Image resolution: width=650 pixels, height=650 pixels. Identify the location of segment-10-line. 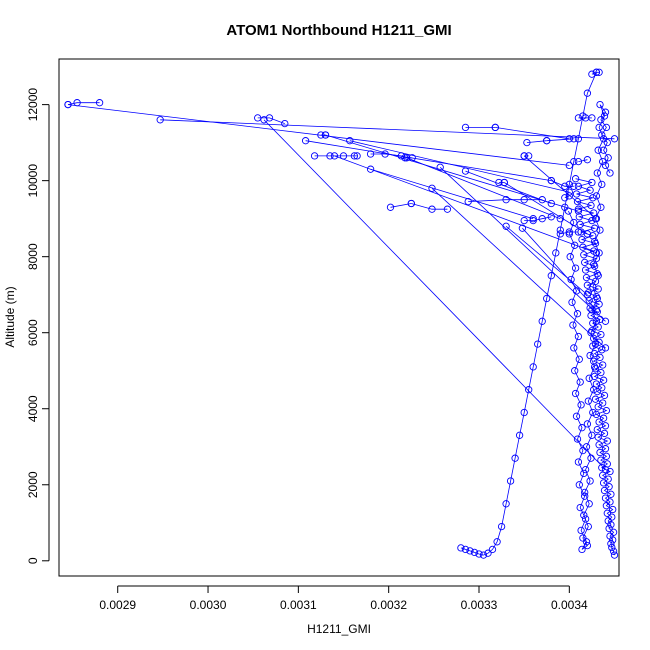
(459, 166).